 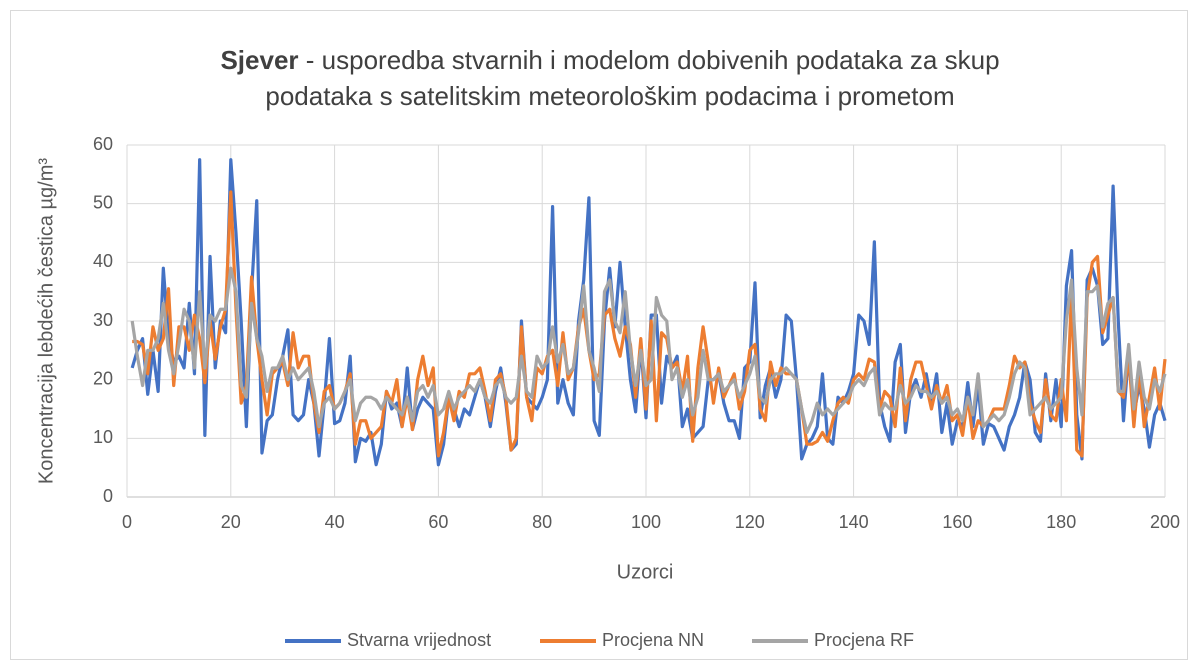 What do you see at coordinates (438, 522) in the screenshot?
I see `x-tick-label: 60` at bounding box center [438, 522].